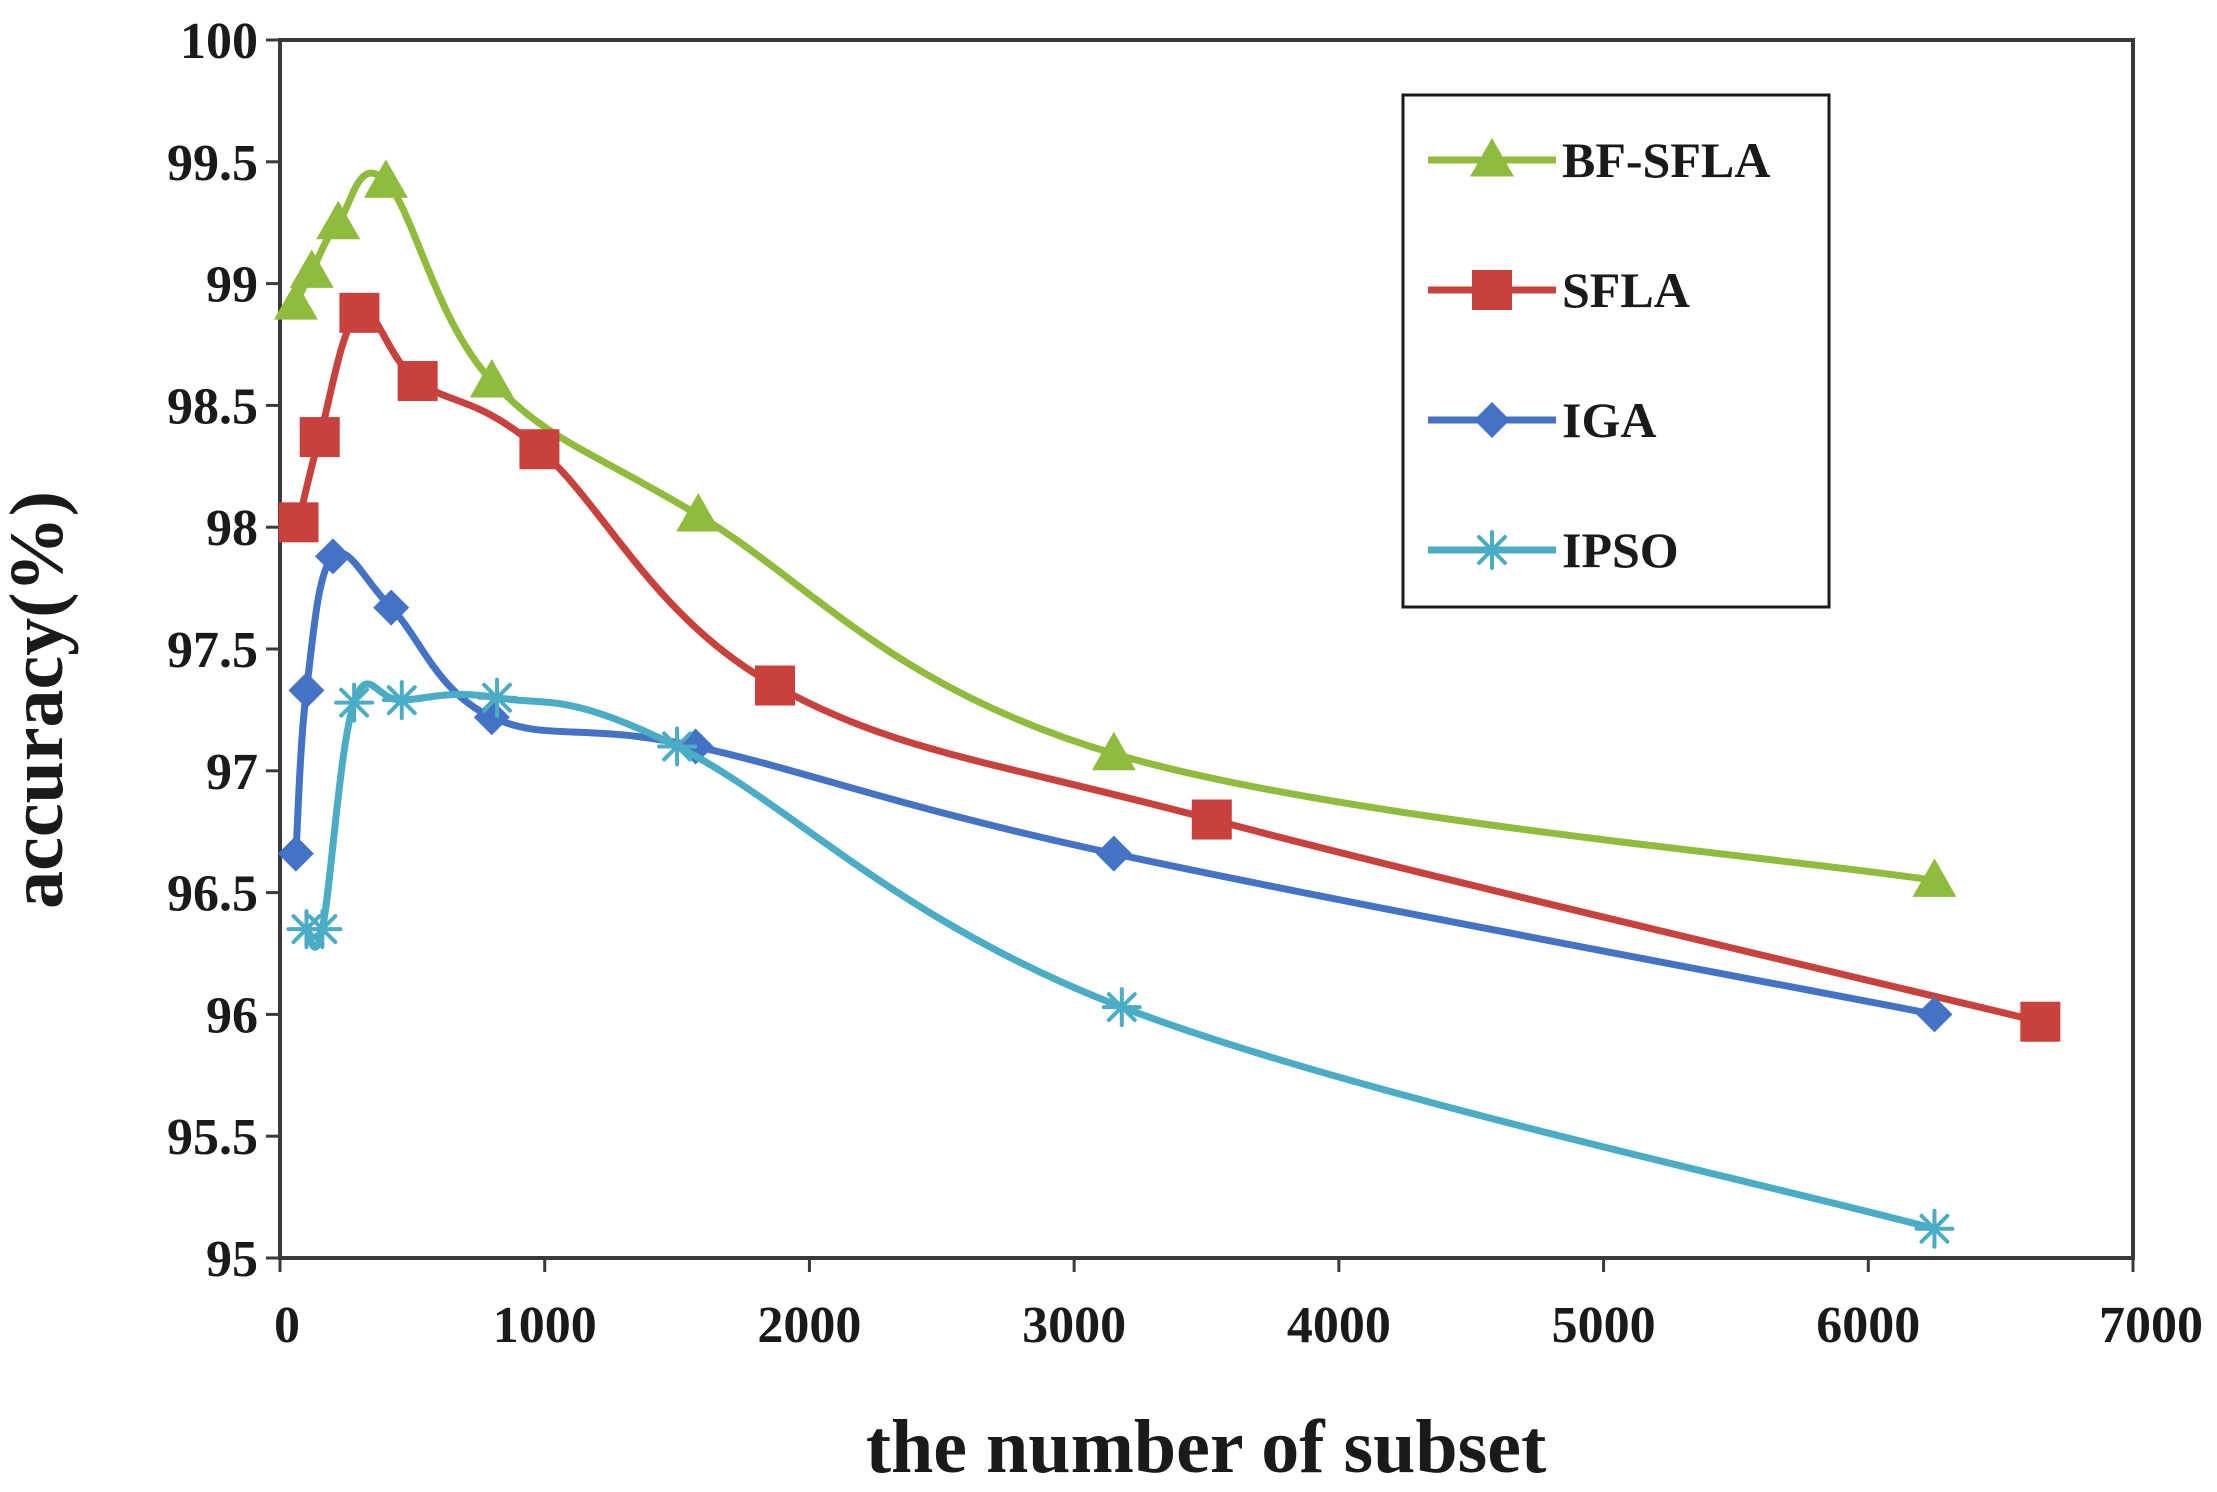 Image resolution: width=2217 pixels, height=1492 pixels. I want to click on y-axis-ticks: 95 95.5 96 96.5 97 97.5 98 98.5 99 99.5 100, so click(223, 650).